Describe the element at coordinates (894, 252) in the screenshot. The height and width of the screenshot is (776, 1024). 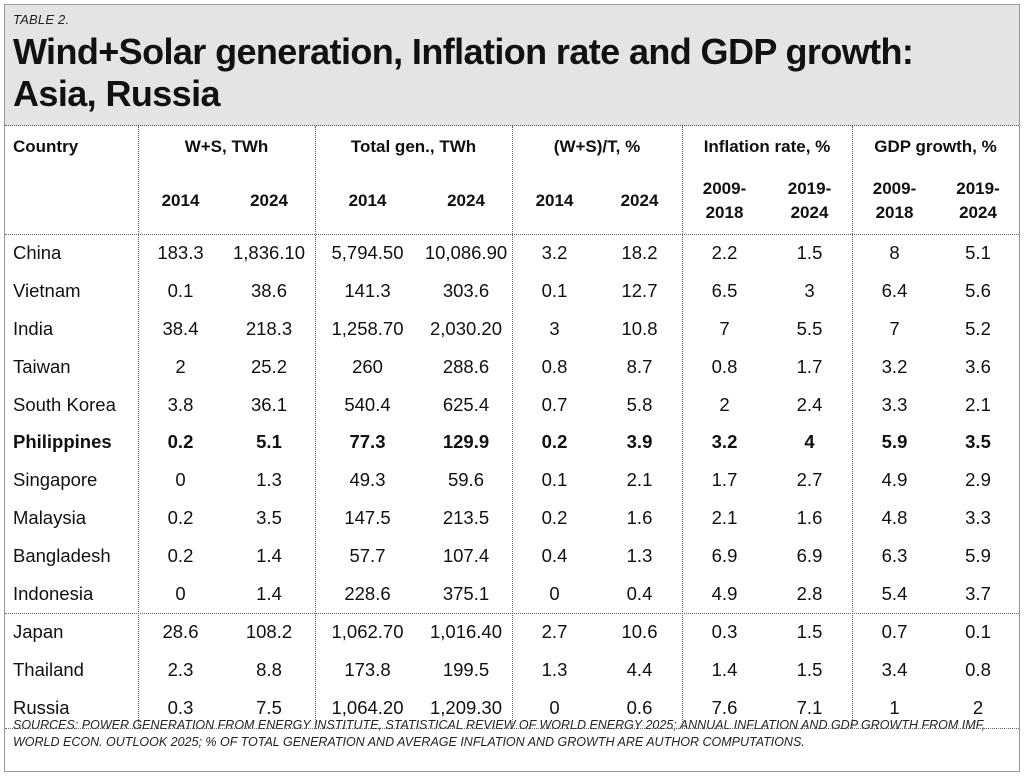
I see `value-cell: 8` at that location.